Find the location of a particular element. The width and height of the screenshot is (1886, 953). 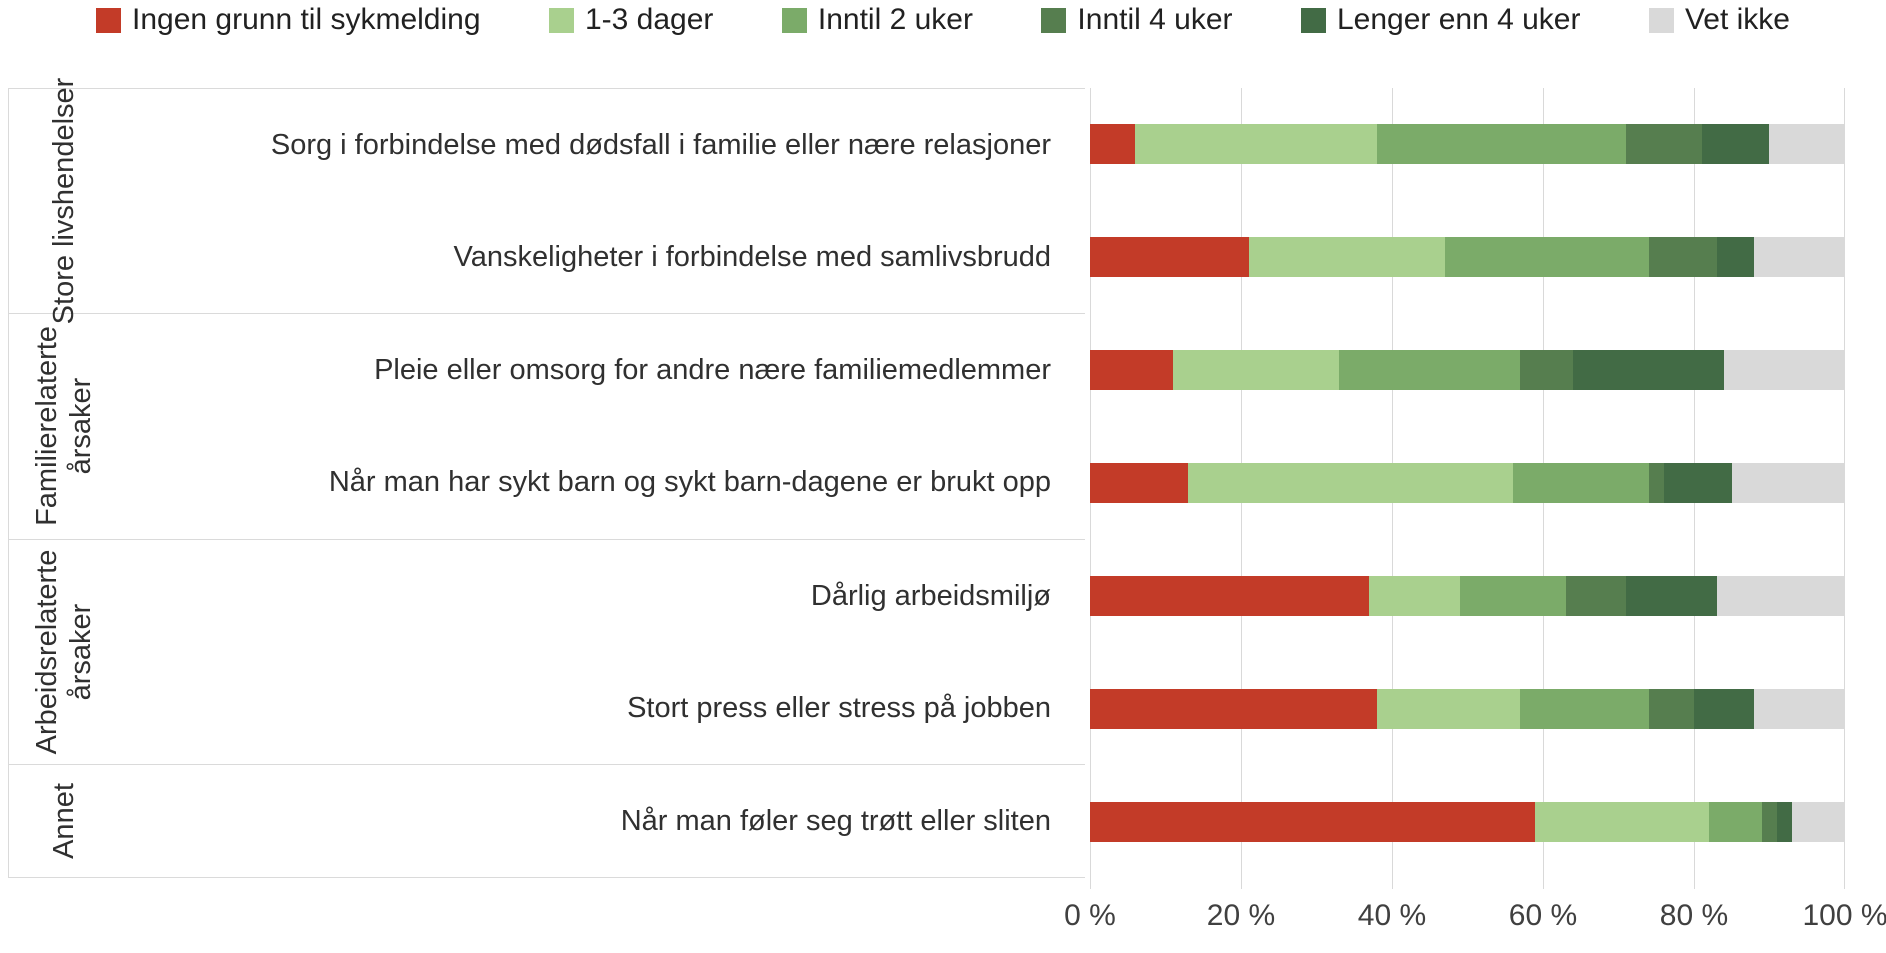

legend-item-label: Lenger enn 4 uker is located at coordinates (1458, 19).